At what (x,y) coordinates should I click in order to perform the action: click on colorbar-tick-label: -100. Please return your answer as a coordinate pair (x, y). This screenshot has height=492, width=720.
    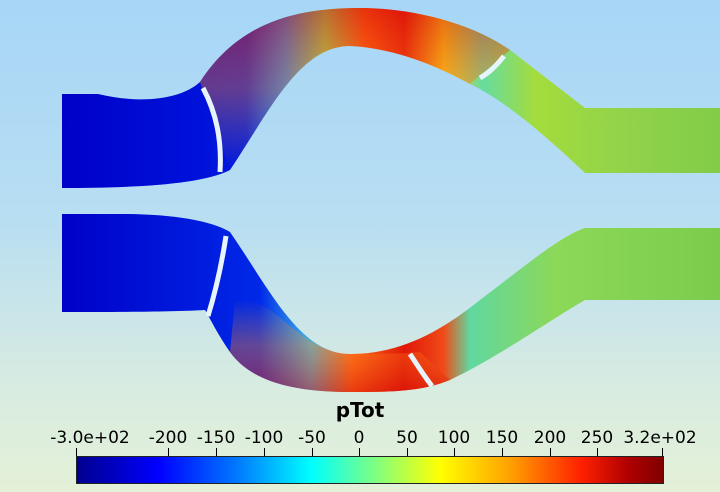
    Looking at the image, I should click on (264, 438).